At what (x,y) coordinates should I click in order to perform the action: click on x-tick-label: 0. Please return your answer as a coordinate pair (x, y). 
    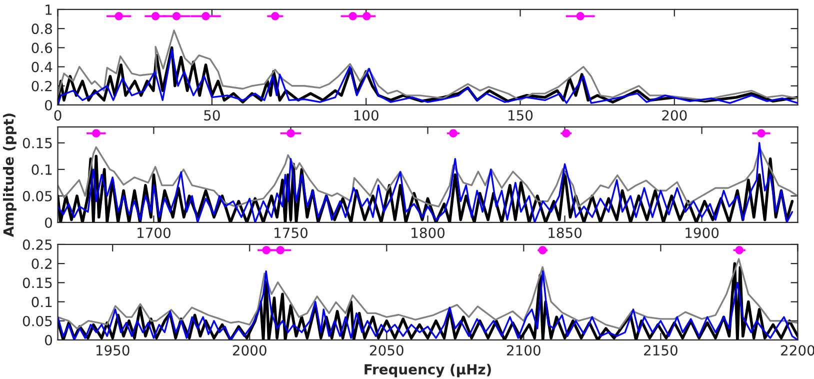
    Looking at the image, I should click on (58, 115).